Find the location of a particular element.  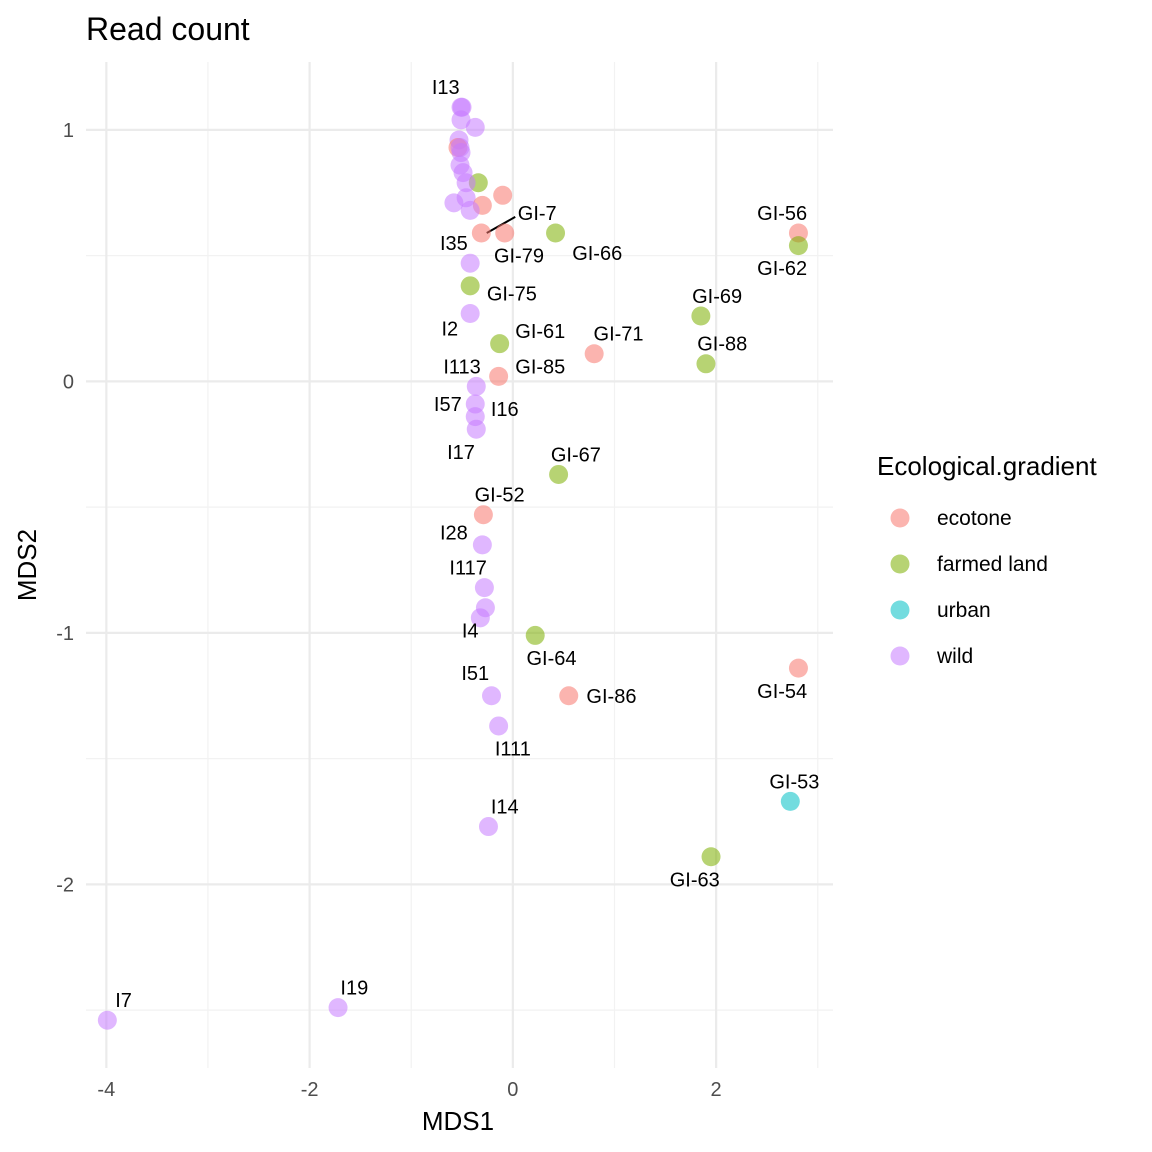

point-label: I2 is located at coordinates (450, 330).